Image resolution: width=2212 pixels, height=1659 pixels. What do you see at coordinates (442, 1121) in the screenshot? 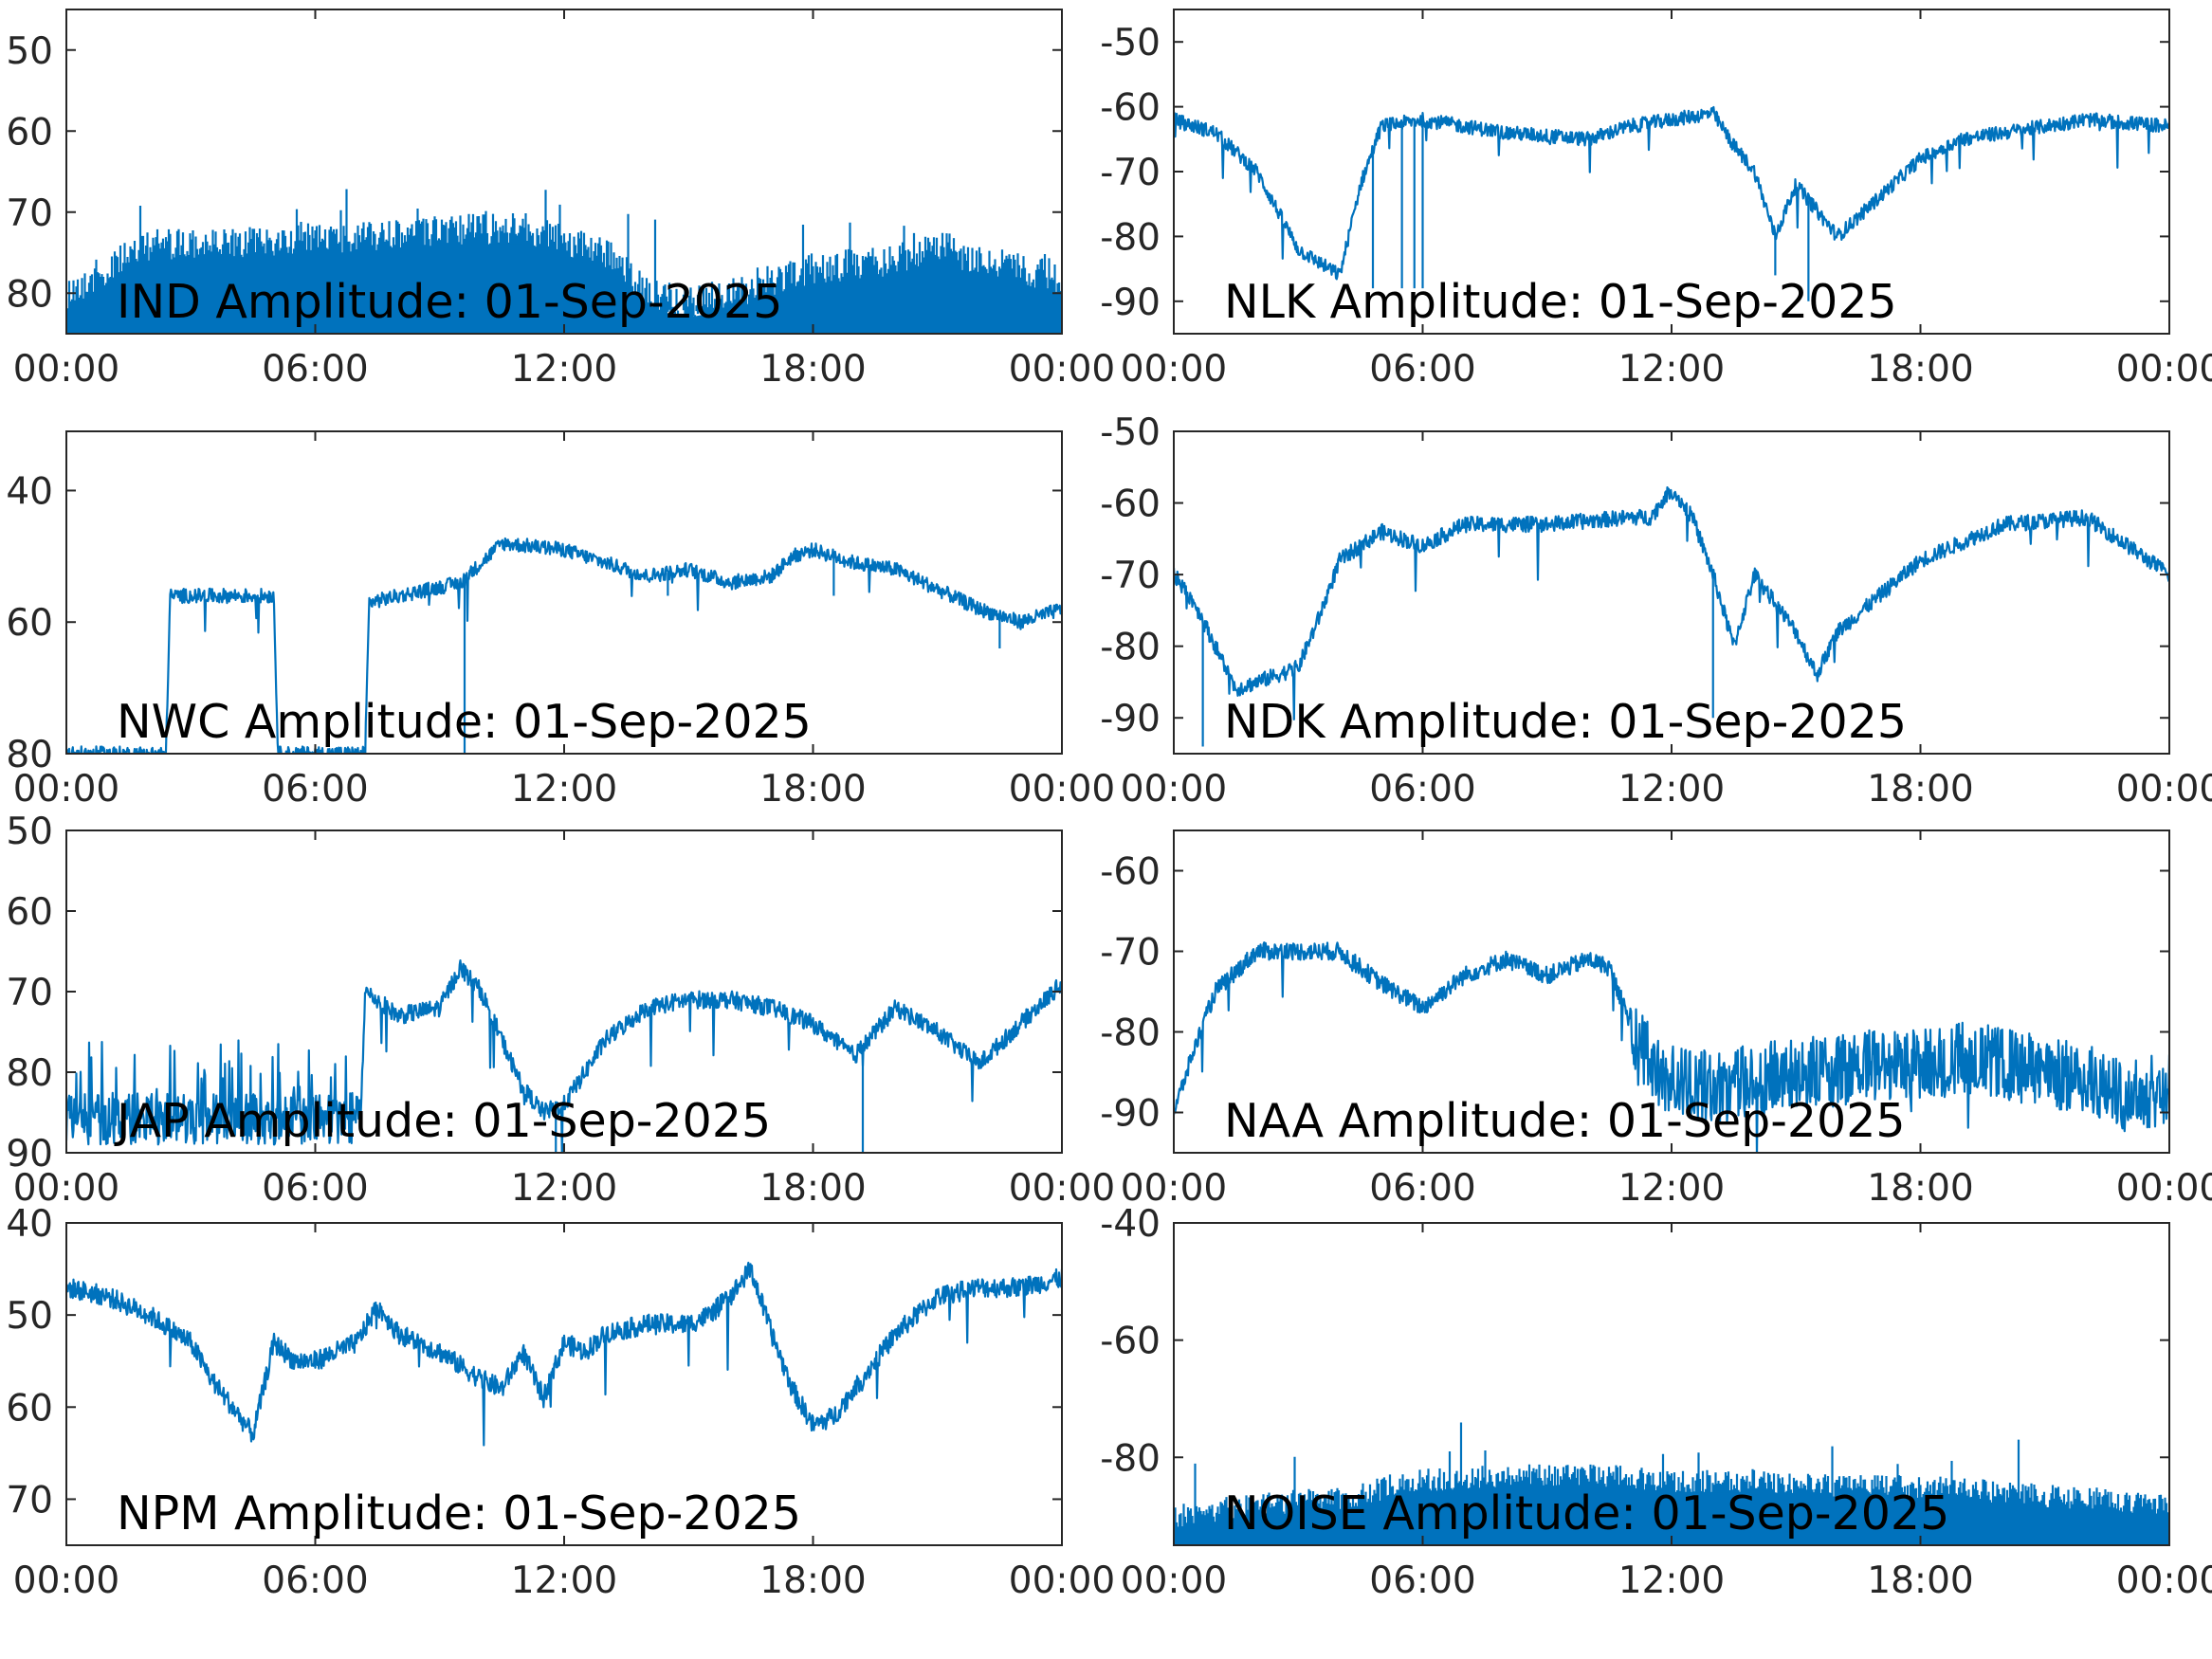
I see `panel-title: JAP Amplitude: 01-Sep-2025` at bounding box center [442, 1121].